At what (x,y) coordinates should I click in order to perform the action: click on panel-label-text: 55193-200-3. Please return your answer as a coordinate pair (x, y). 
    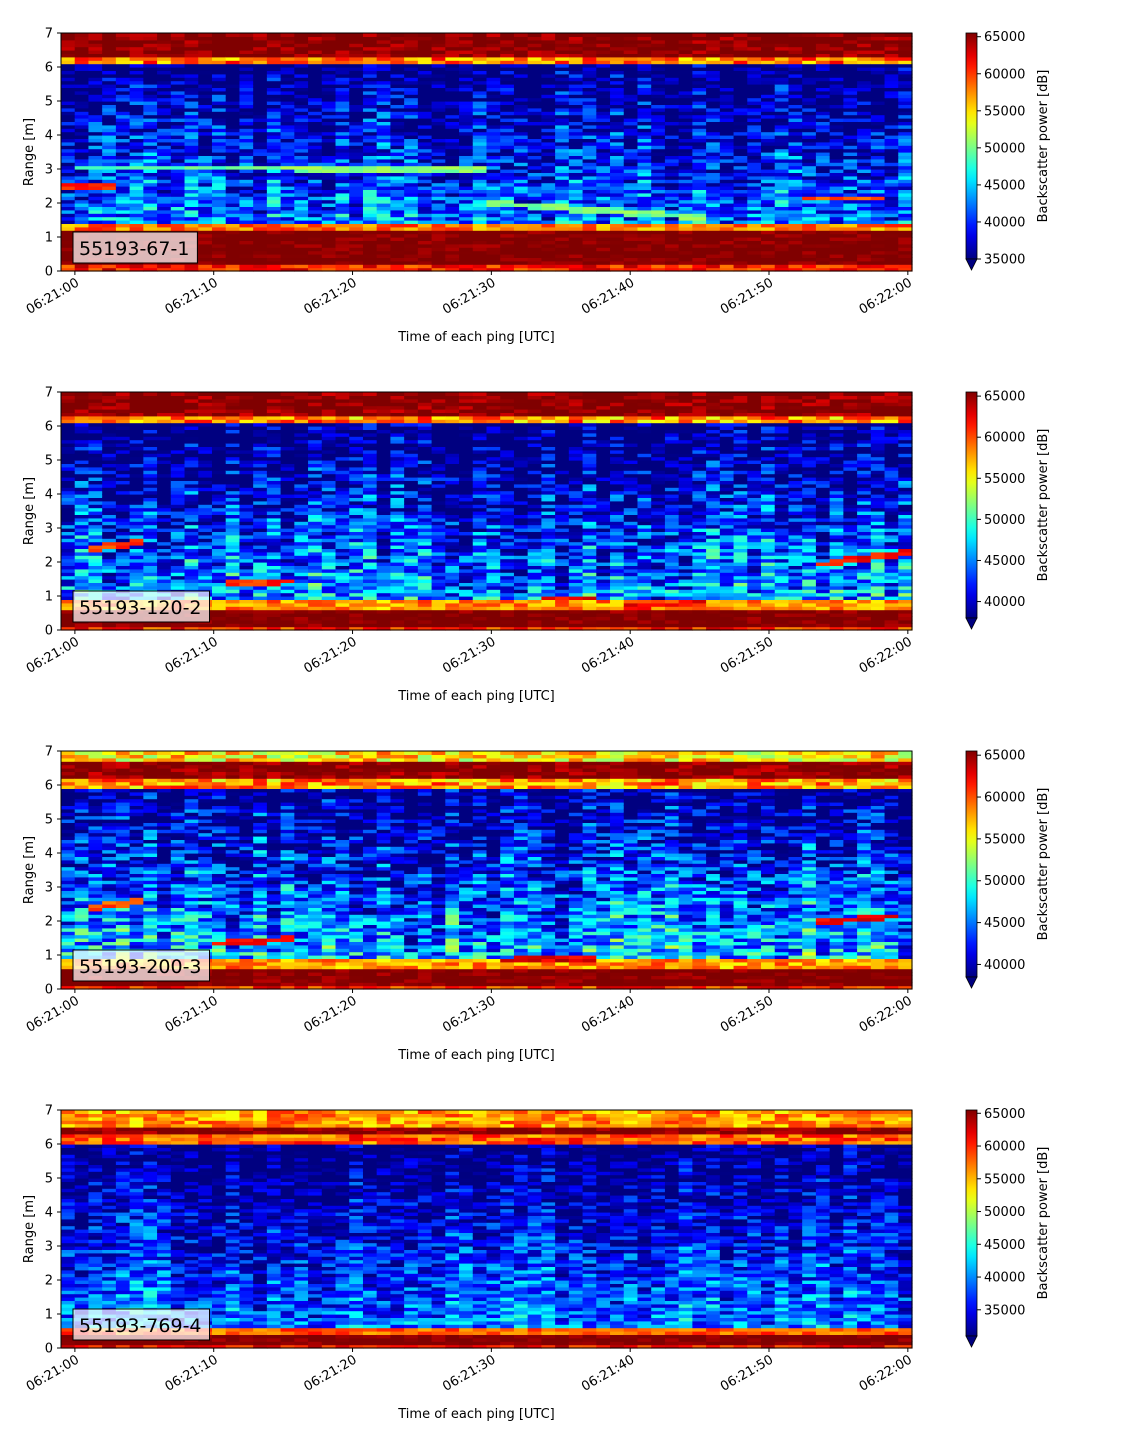
    Looking at the image, I should click on (140, 967).